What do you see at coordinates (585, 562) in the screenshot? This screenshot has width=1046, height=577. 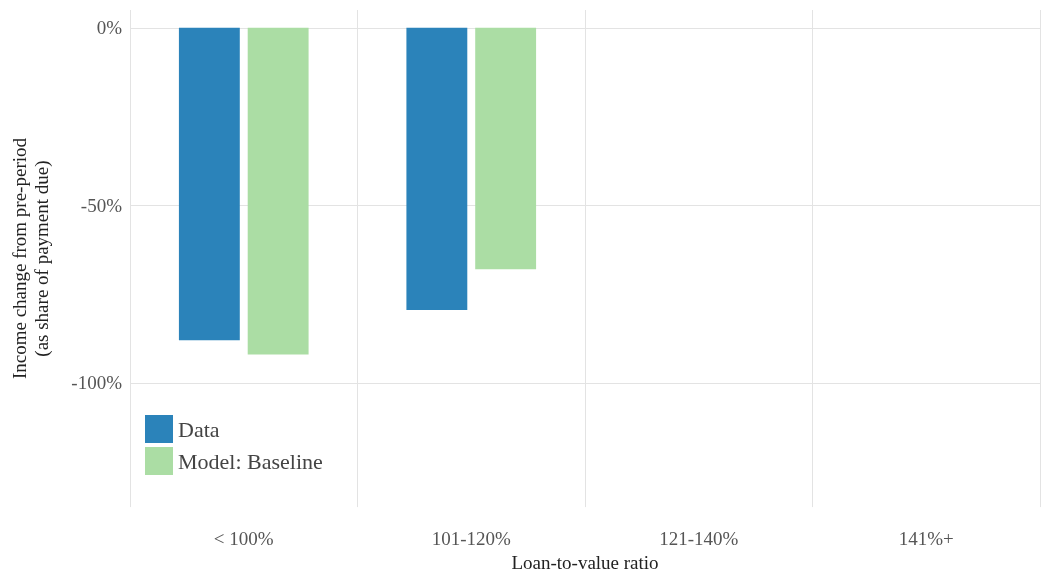 I see `x-axis-title: Loan-to-value ratio` at bounding box center [585, 562].